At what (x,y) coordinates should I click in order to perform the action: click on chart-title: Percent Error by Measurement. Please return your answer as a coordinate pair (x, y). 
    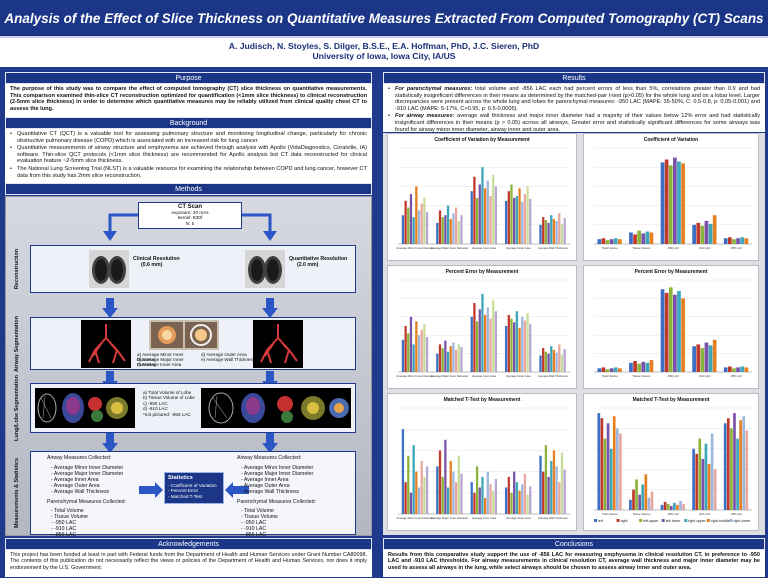
    Looking at the image, I should click on (671, 272).